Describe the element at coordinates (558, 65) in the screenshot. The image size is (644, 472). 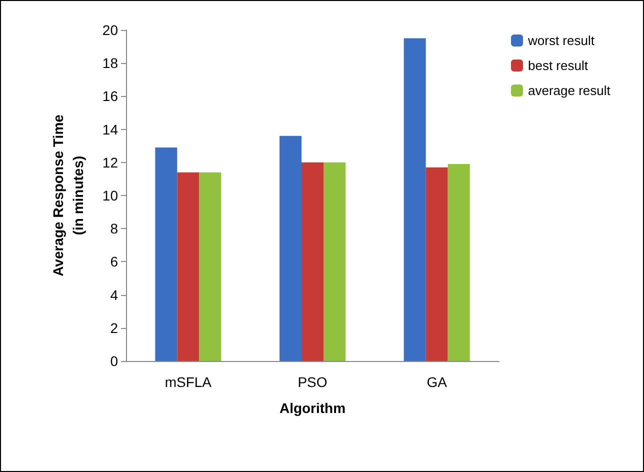
I see `legend-label: best result` at that location.